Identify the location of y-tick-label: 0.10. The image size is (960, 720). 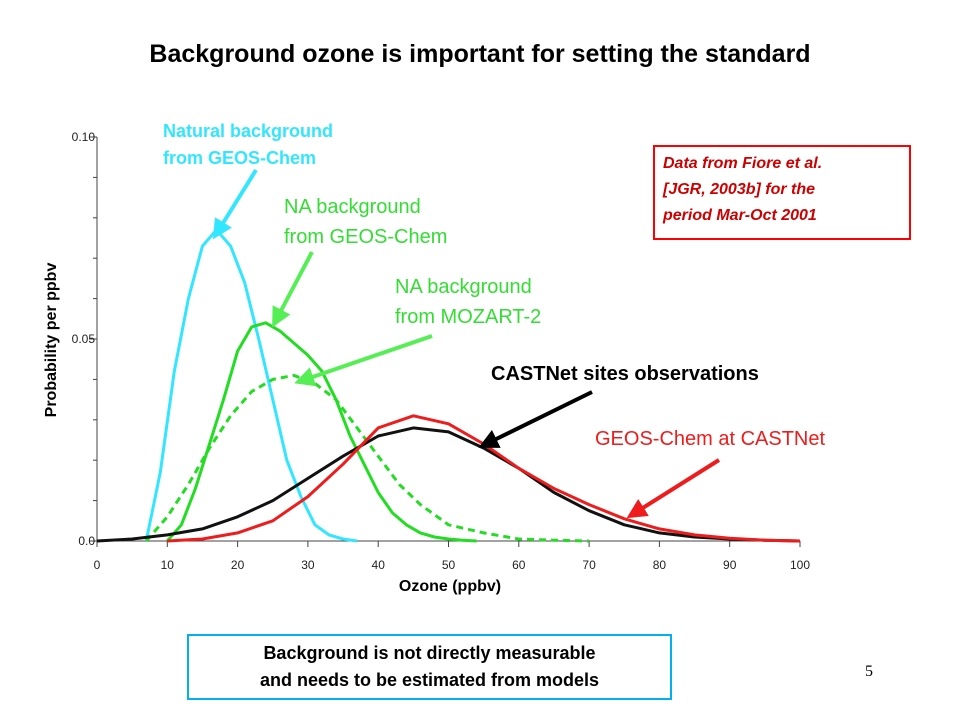
(84, 137).